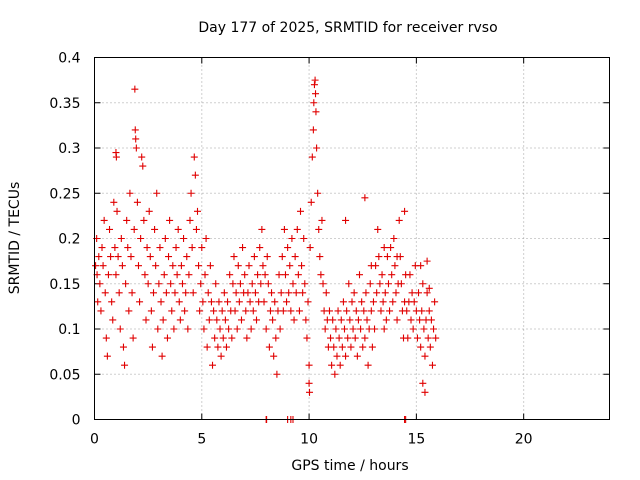 The height and width of the screenshot is (480, 640). What do you see at coordinates (64, 104) in the screenshot?
I see `y-tick-label: 0.35` at bounding box center [64, 104].